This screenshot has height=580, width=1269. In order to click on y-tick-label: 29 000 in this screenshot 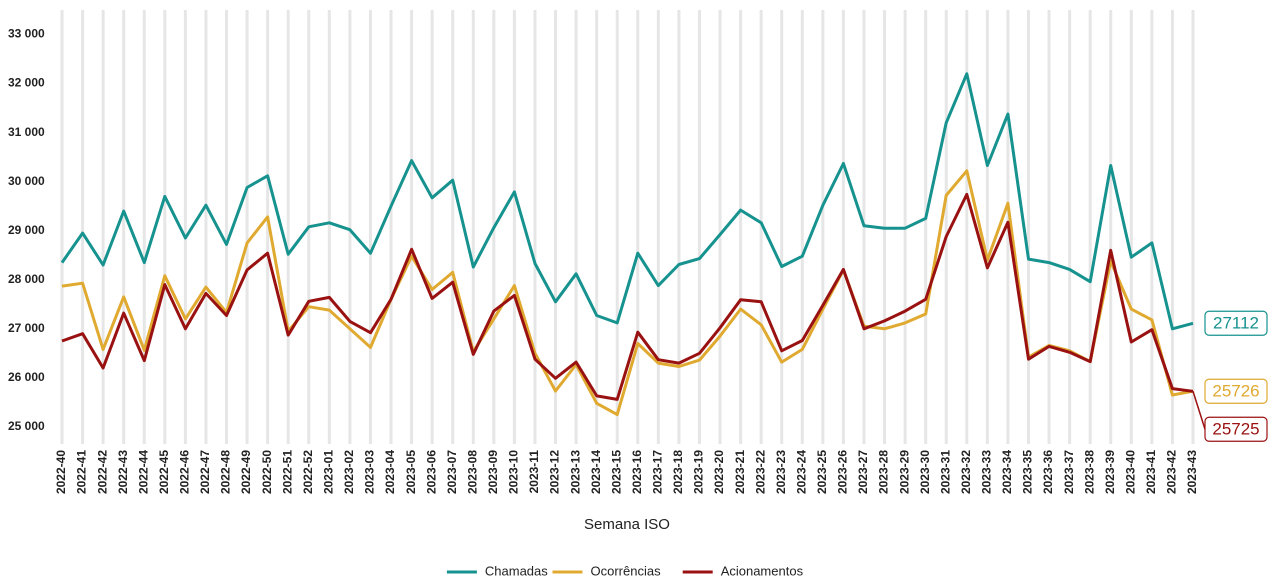, I will do `click(26, 230)`.